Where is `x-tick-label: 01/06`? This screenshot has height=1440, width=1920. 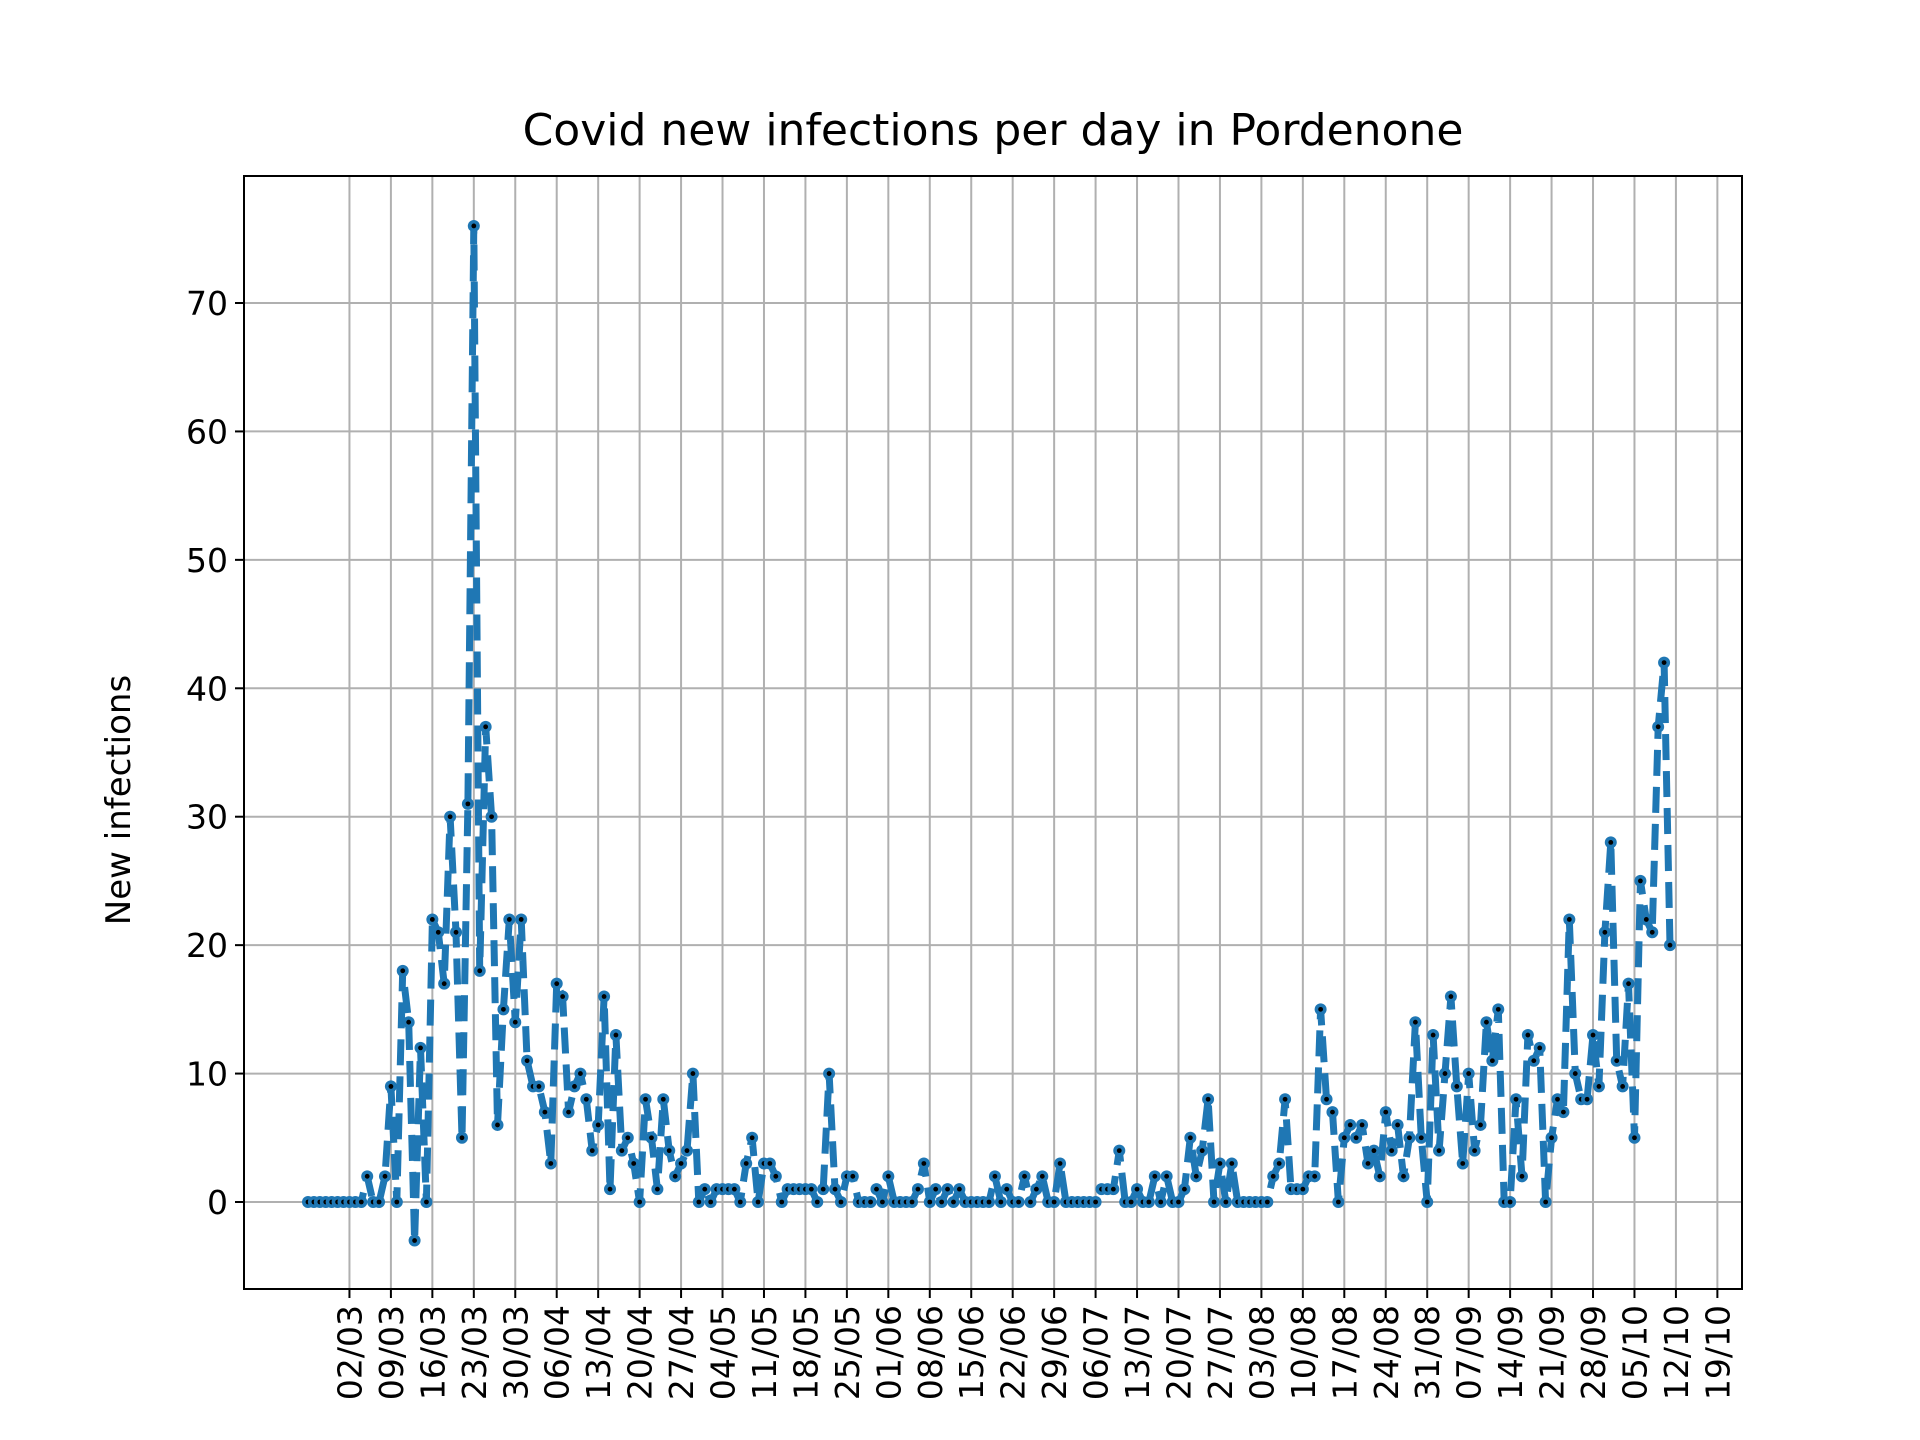
x-tick-label: 01/06 is located at coordinates (888, 1352).